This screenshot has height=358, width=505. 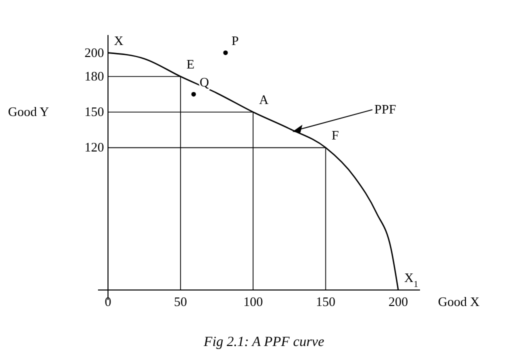 I want to click on x-tick-label: 200, so click(x=398, y=301).